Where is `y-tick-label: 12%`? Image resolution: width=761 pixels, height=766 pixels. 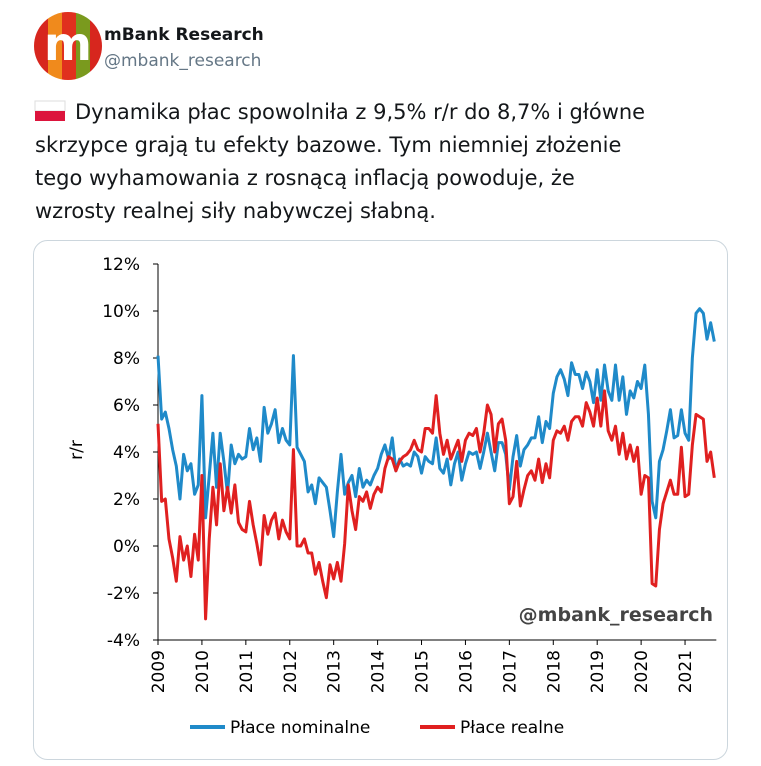
y-tick-label: 12% is located at coordinates (121, 265).